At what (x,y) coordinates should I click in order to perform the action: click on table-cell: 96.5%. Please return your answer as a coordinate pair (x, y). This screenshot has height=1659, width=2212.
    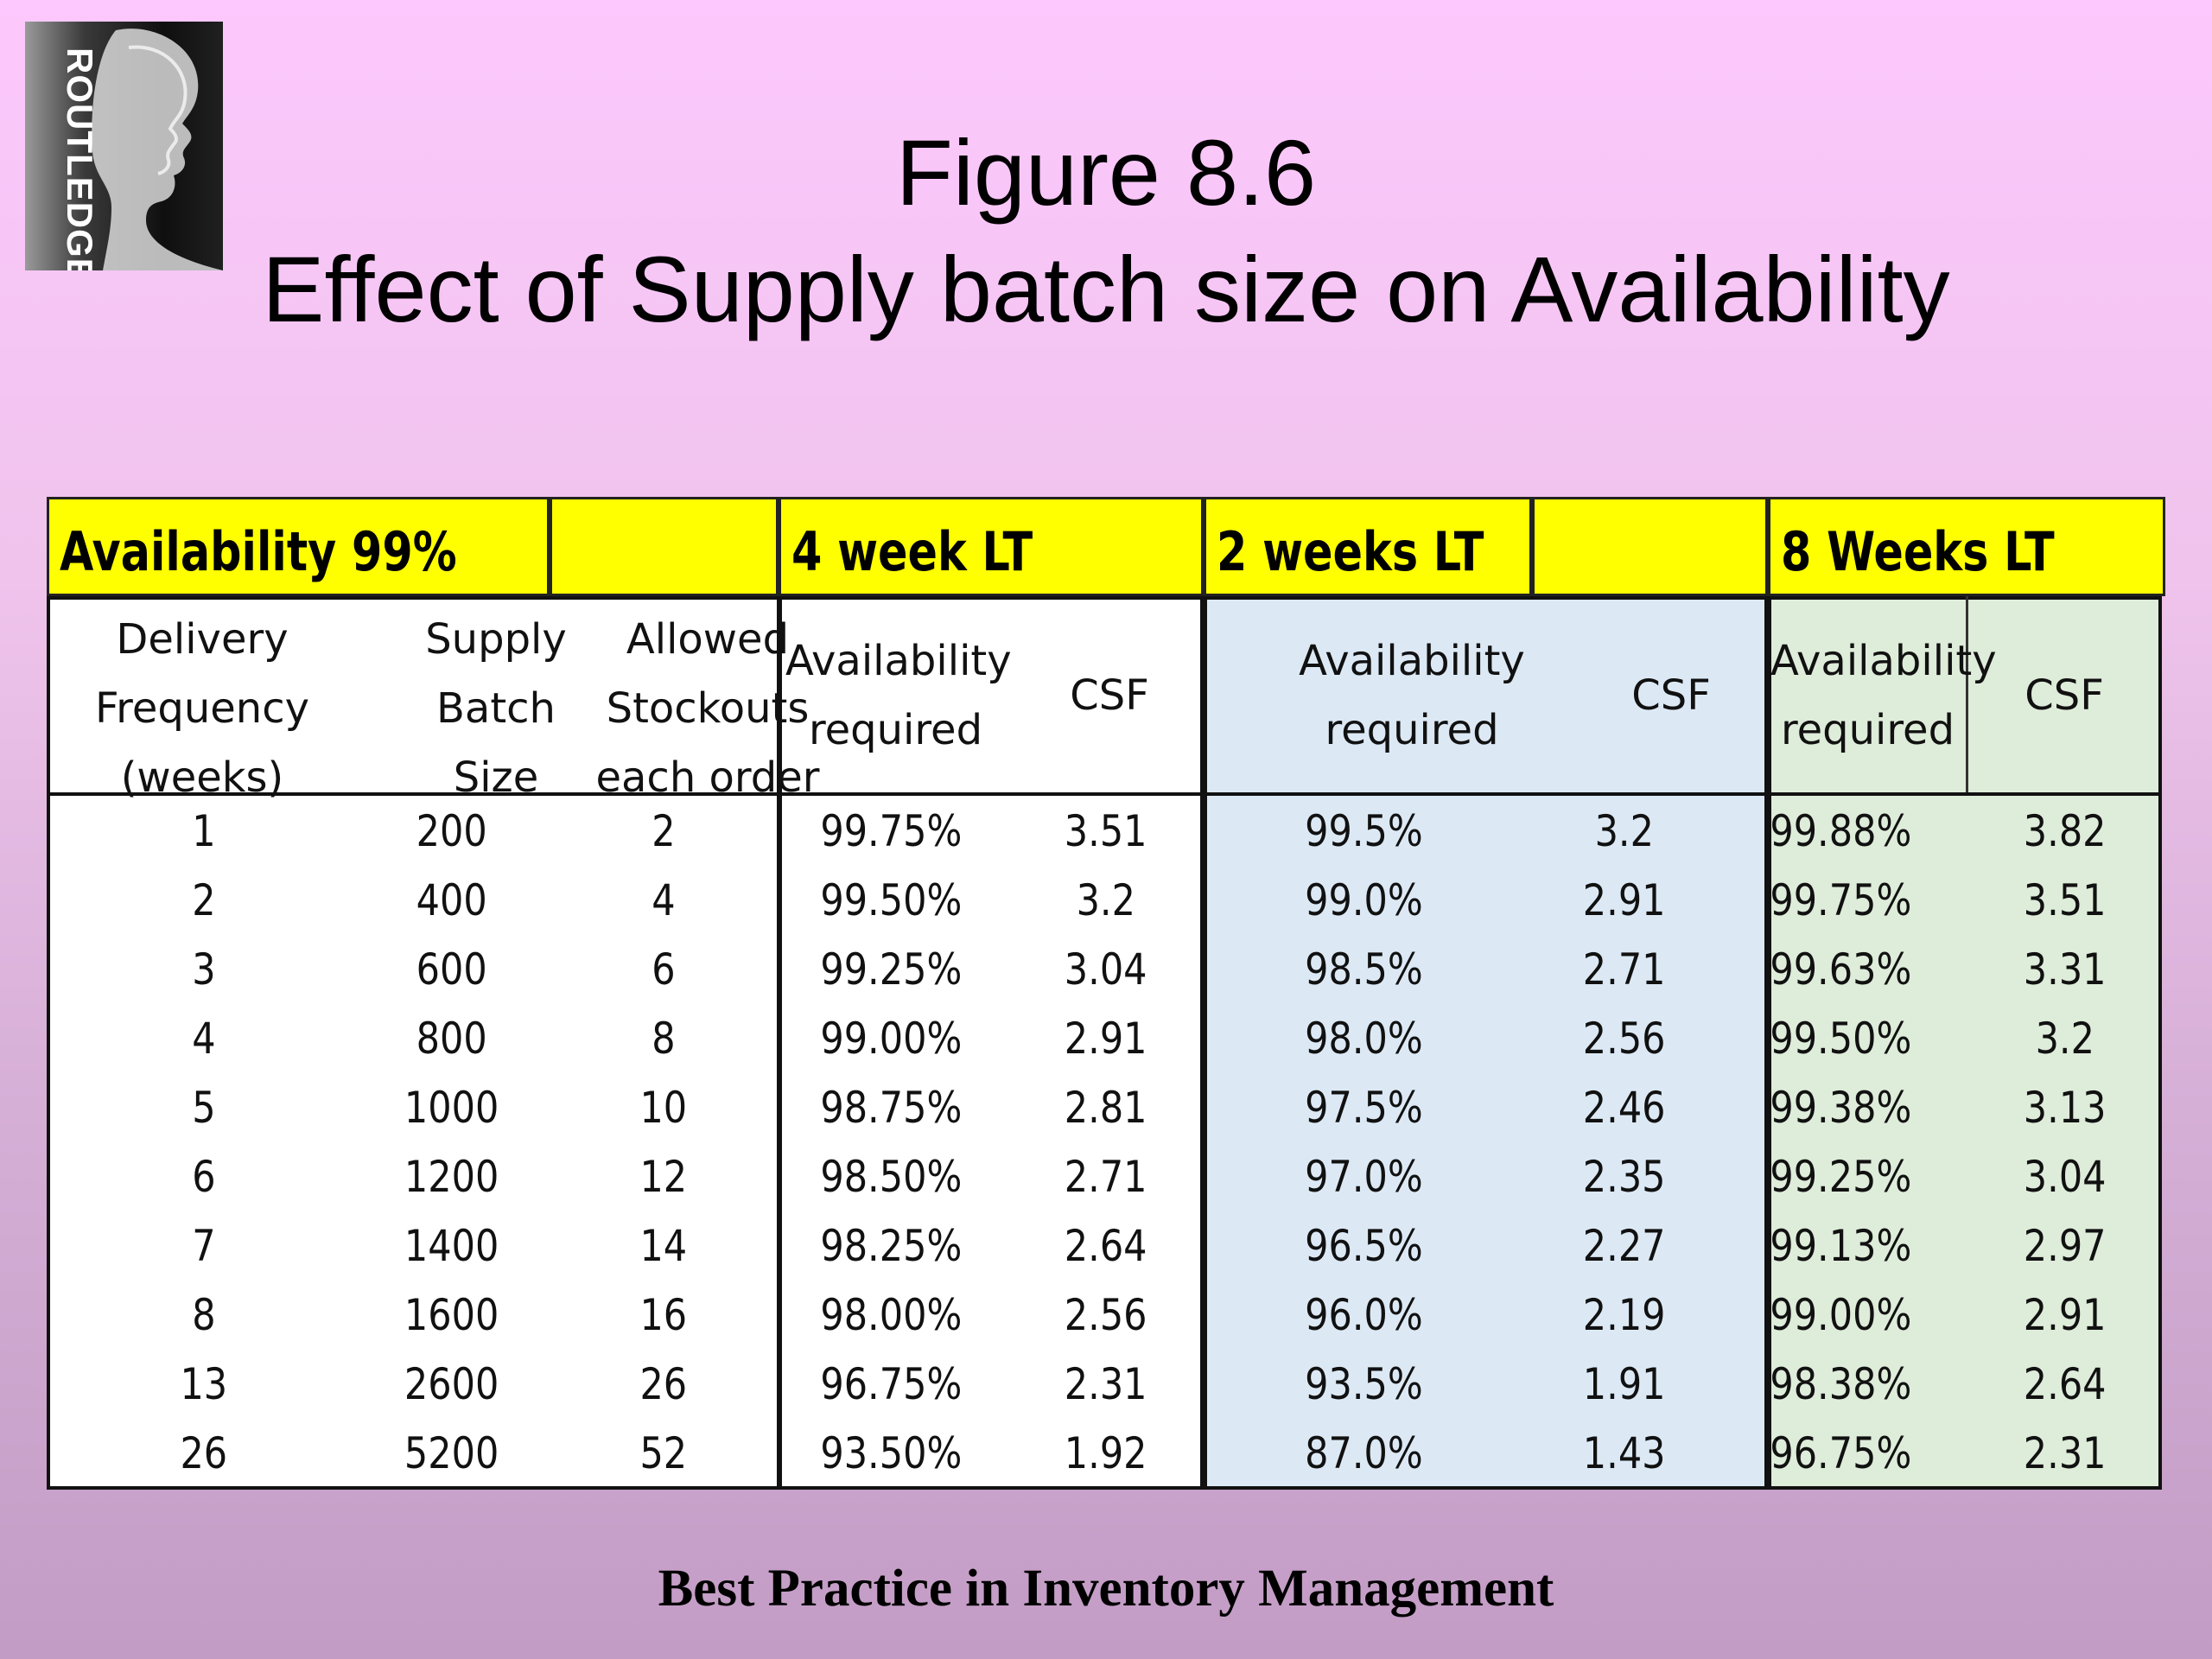
    Looking at the image, I should click on (1363, 1246).